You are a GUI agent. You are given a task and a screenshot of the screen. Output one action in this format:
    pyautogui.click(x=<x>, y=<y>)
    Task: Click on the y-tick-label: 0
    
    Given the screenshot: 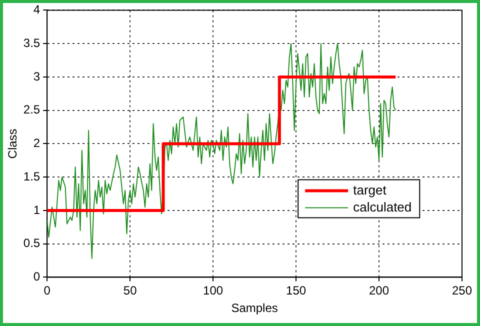 What is the action you would take?
    pyautogui.click(x=36, y=277)
    